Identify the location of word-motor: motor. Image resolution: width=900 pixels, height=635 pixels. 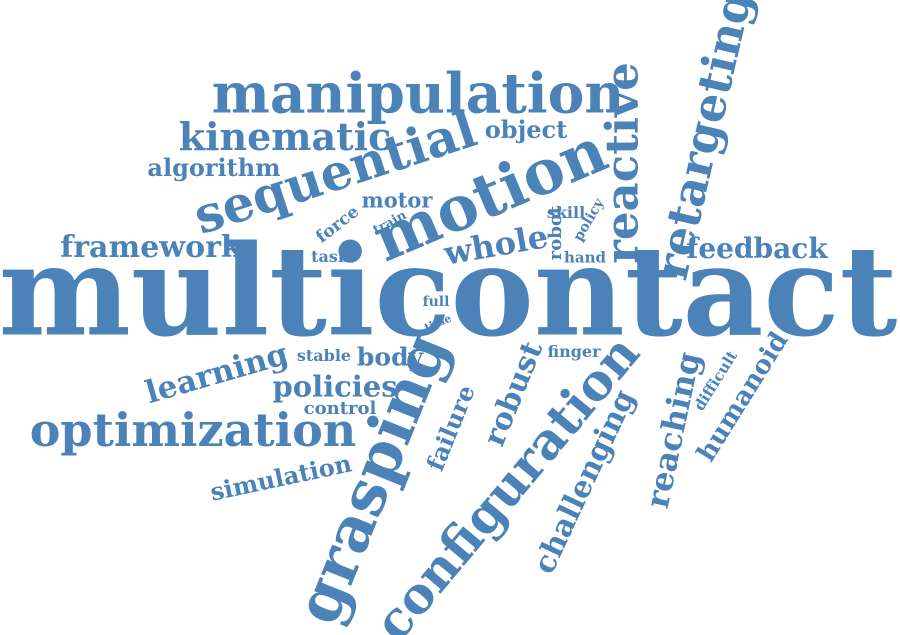
(397, 200).